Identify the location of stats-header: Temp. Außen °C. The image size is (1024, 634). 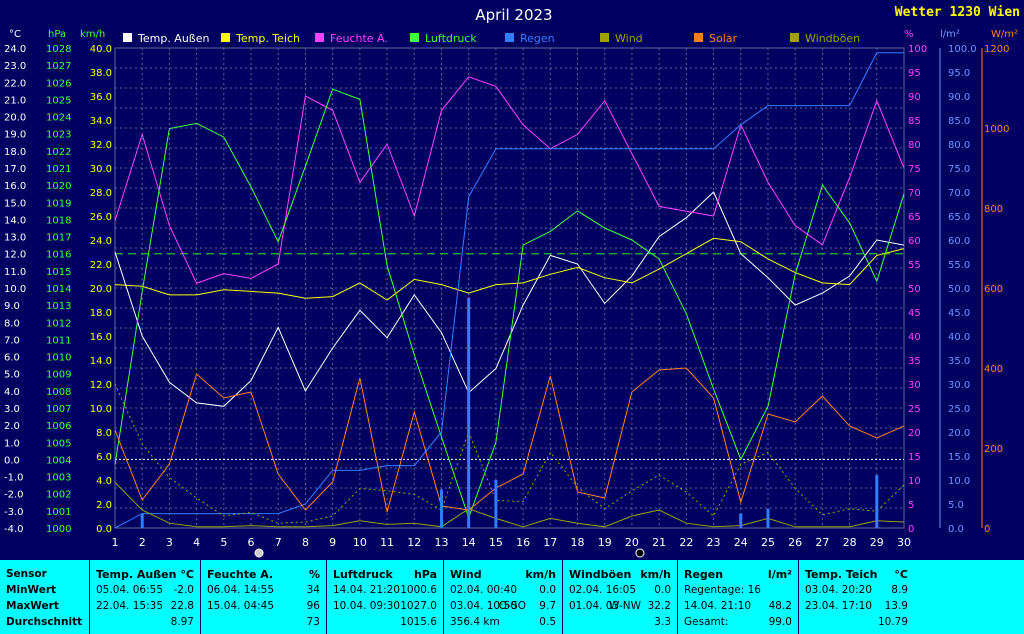
(145, 576).